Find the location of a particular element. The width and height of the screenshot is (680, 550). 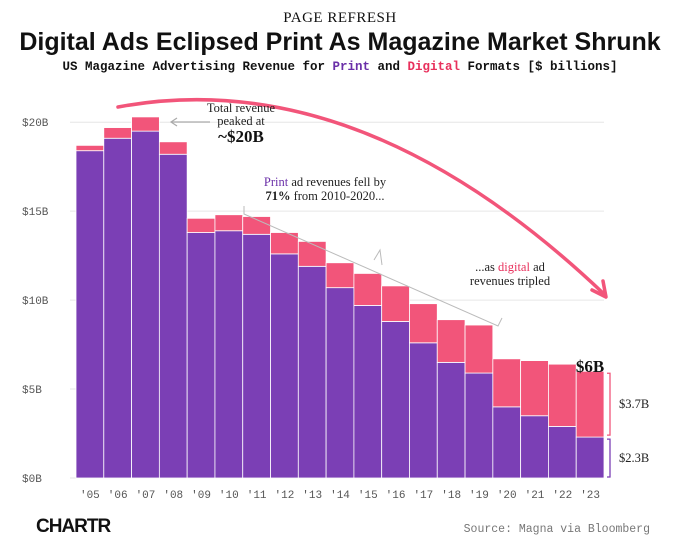

x-tick-label: '12 is located at coordinates (285, 496).